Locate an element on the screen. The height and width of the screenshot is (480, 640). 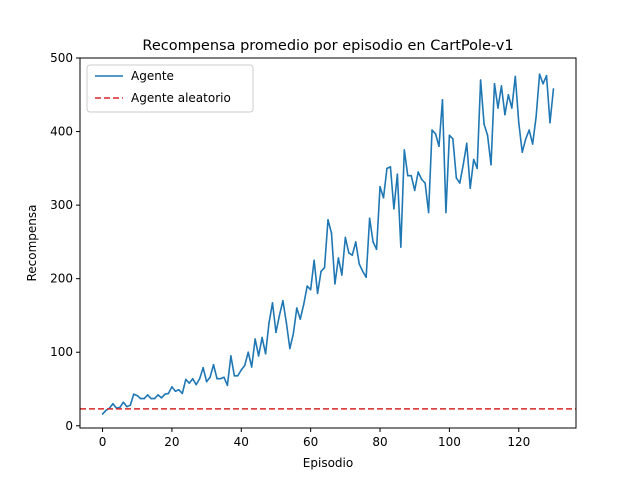
y-tick-label: 200 is located at coordinates (61, 279).